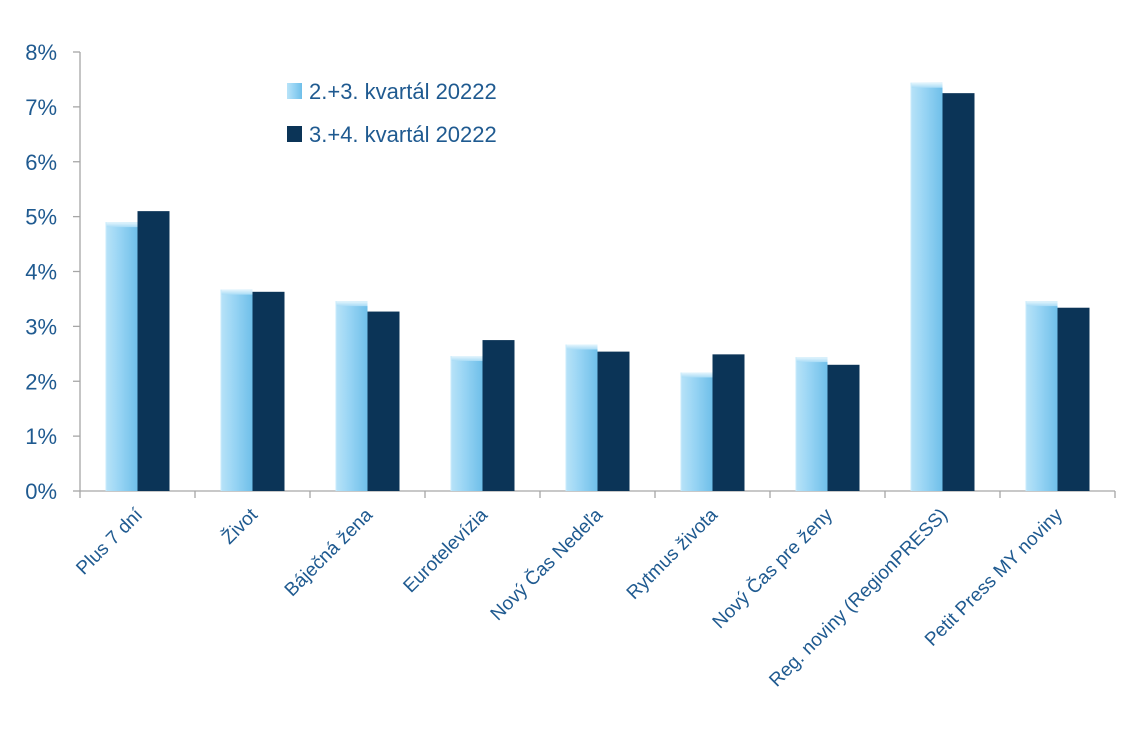 This screenshot has height=729, width=1129. I want to click on x-category-label: Nový Čas pre ženy, so click(772, 568).